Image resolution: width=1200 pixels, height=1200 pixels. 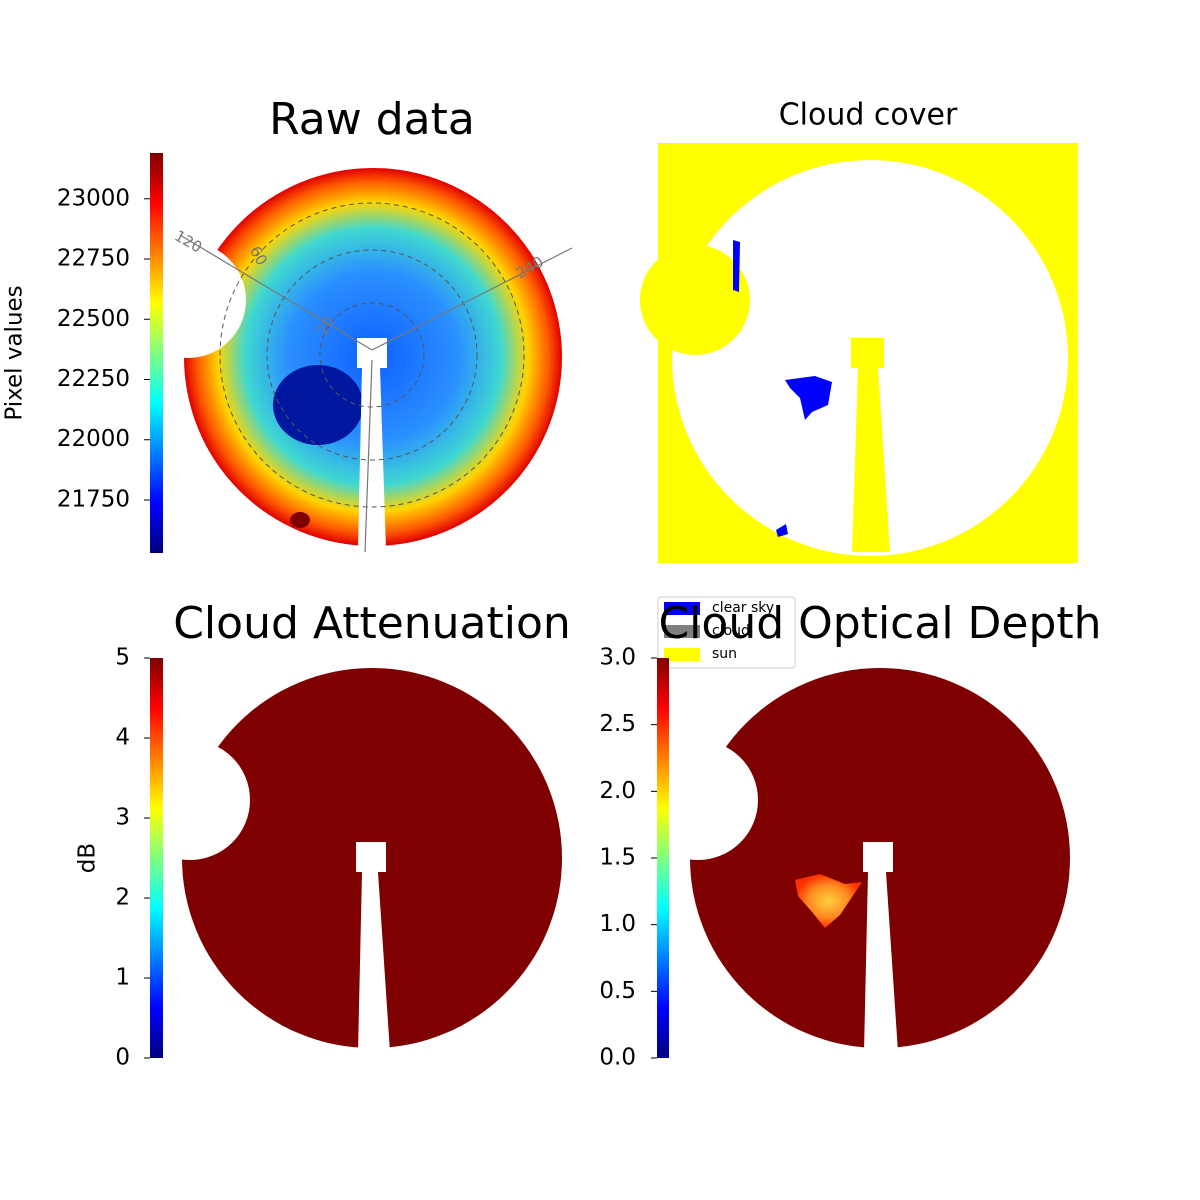 What do you see at coordinates (351, 360) in the screenshot?
I see `raw-image` at bounding box center [351, 360].